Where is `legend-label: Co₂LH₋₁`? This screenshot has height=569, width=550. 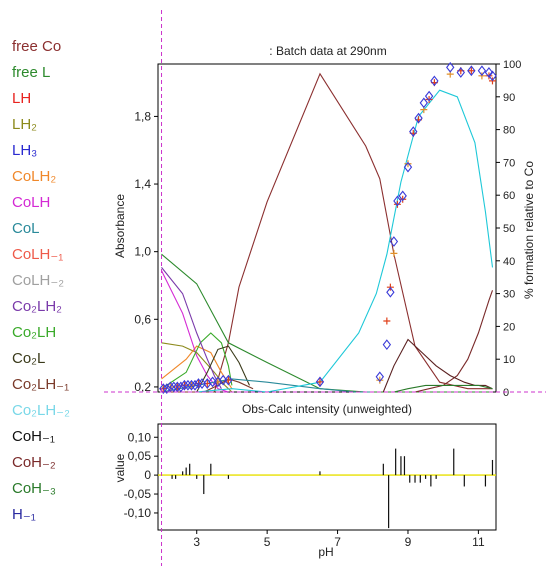
legend-label: Co₂LH₋₁ is located at coordinates (41, 384).